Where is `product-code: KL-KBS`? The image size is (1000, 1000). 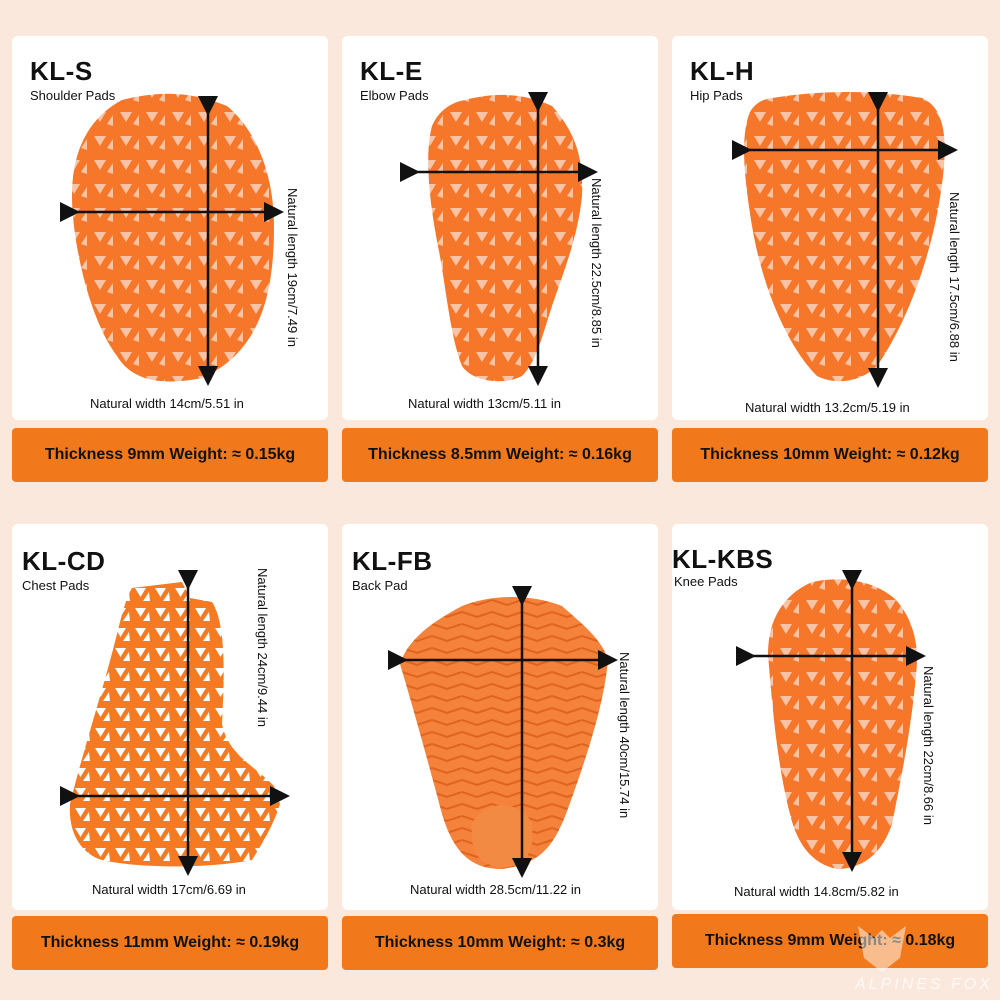
product-code: KL-KBS is located at coordinates (723, 559).